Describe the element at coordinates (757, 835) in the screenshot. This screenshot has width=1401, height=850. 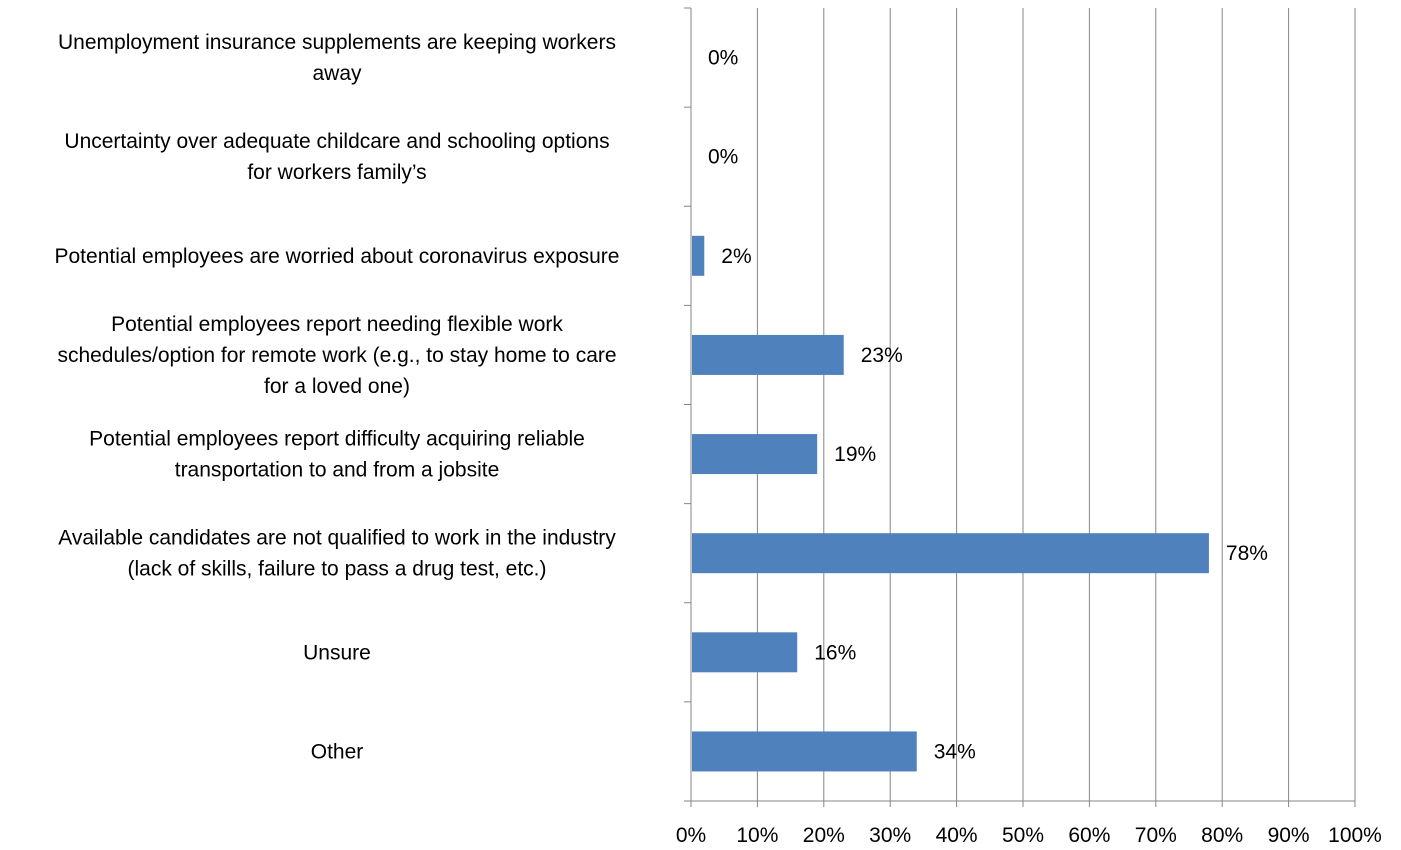
I see `x-tick-label: 10%` at that location.